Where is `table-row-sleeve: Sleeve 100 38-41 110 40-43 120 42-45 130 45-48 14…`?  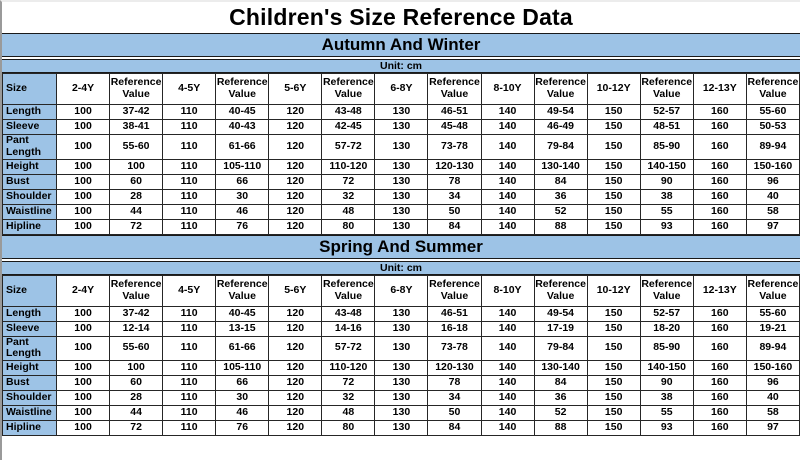 table-row-sleeve: Sleeve 100 38-41 110 40-43 120 42-45 130 45-48 14… is located at coordinates (401, 127).